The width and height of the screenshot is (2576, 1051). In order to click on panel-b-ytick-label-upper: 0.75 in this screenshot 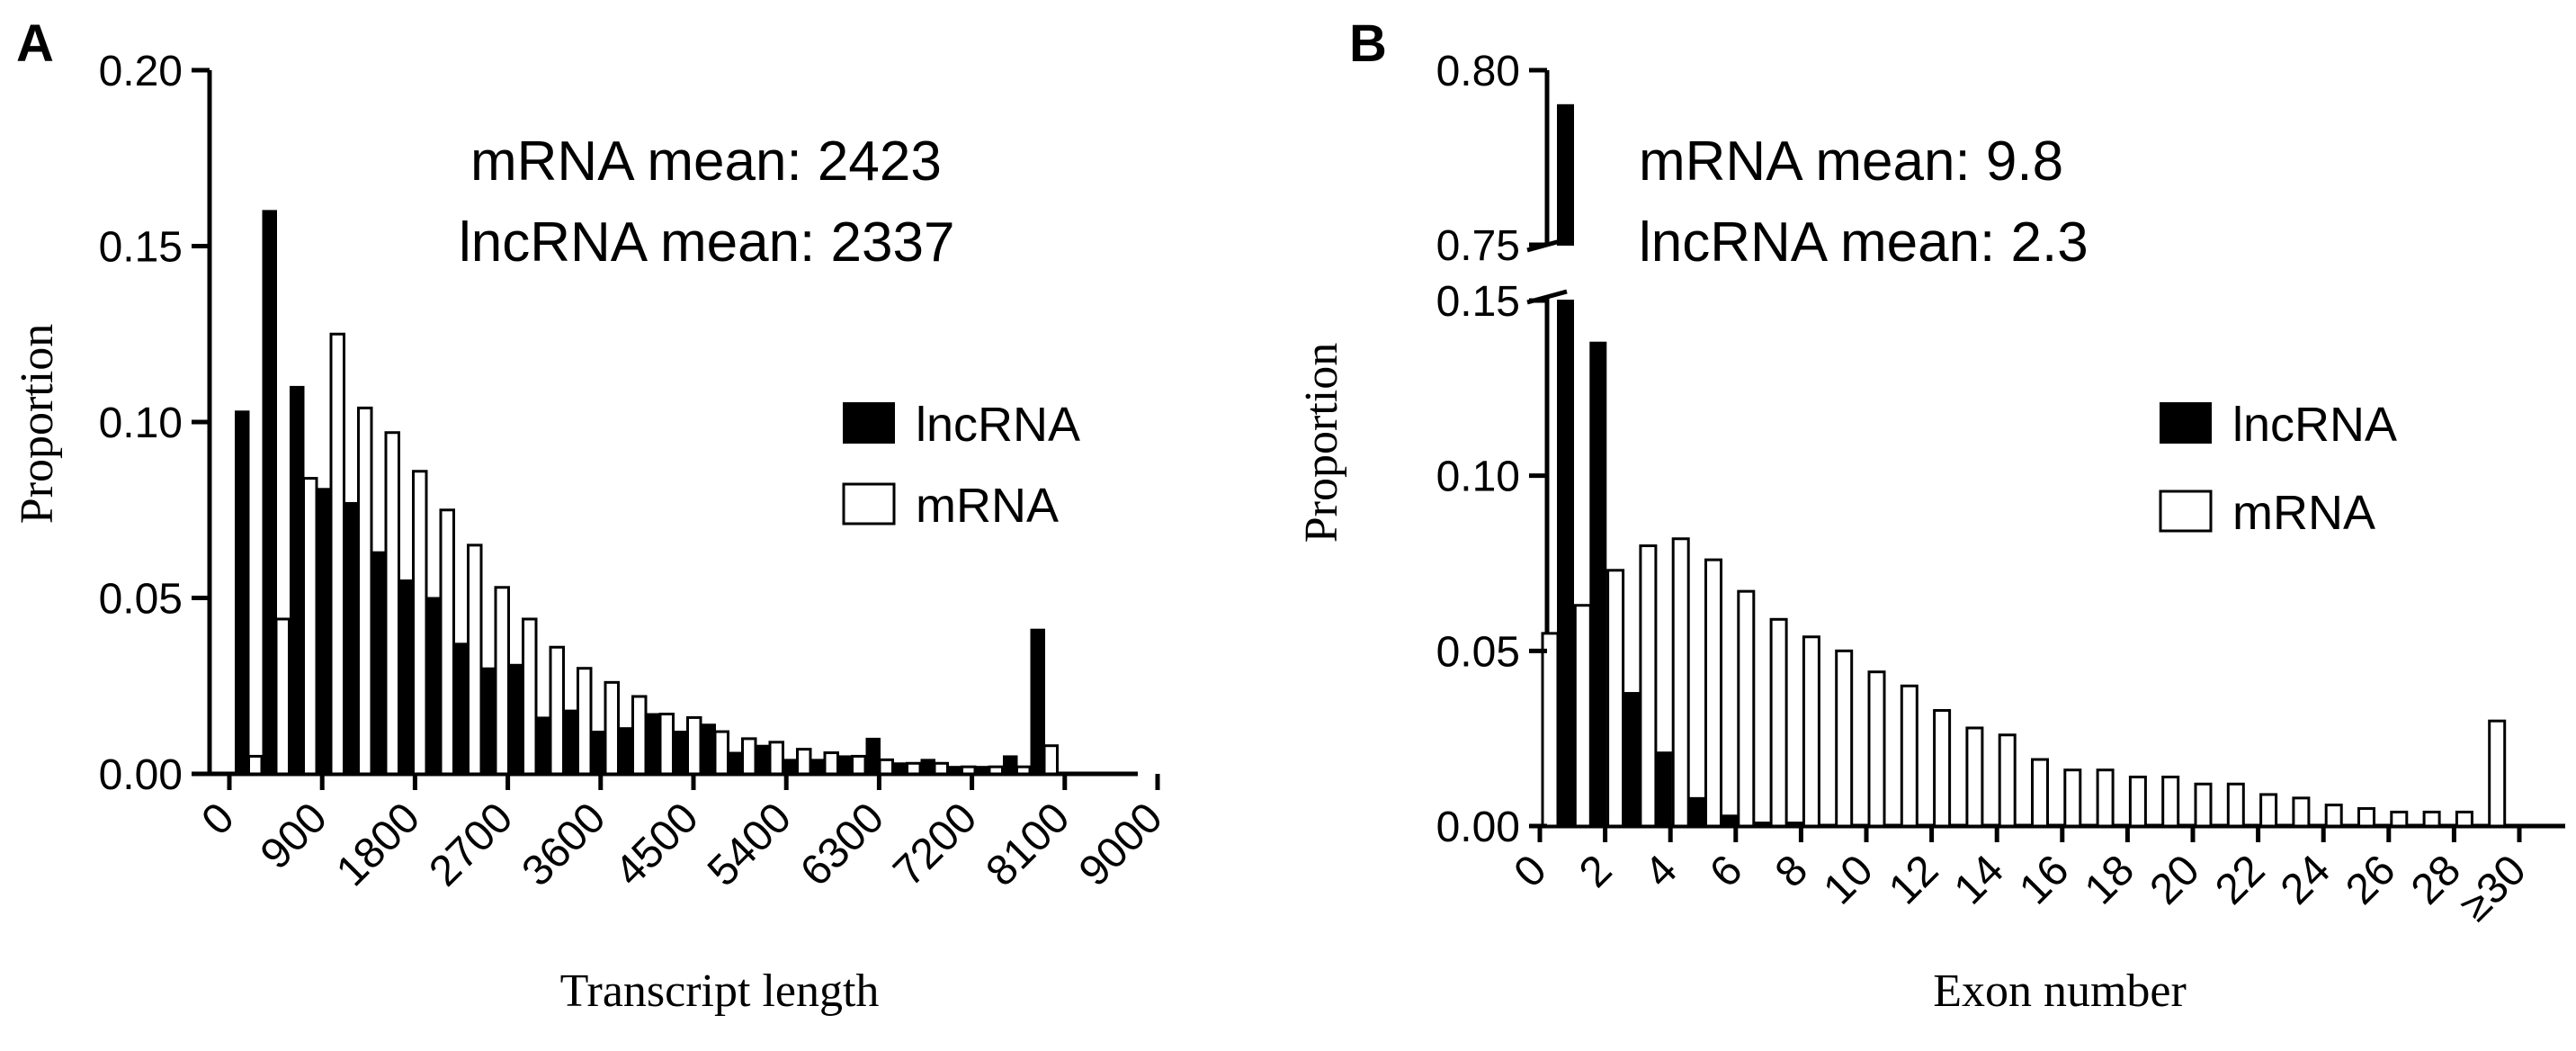, I will do `click(1478, 246)`.